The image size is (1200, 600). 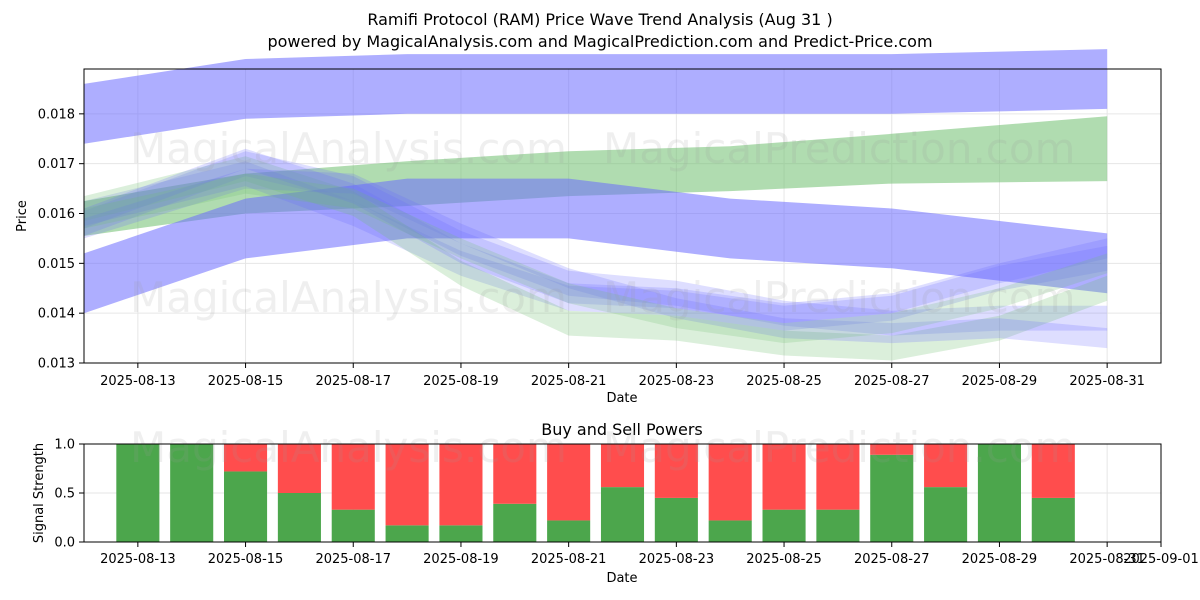 I want to click on price-x-label: Date, so click(x=621, y=398).